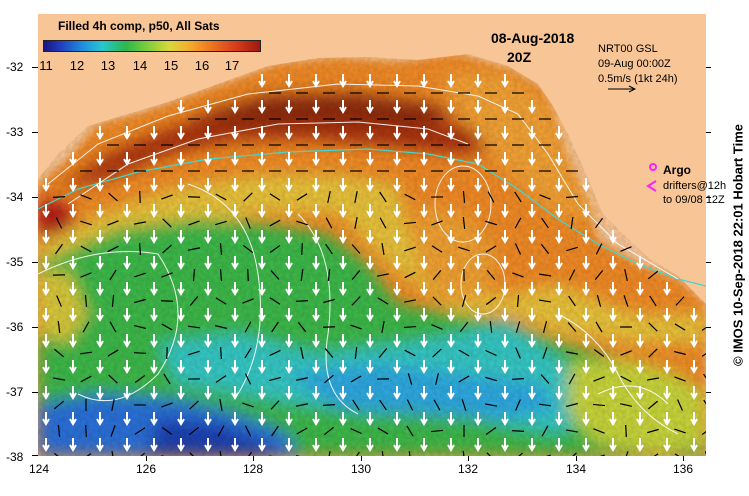 This screenshot has width=749, height=496. Describe the element at coordinates (15, 262) in the screenshot. I see `y-tick-label: -35` at that location.